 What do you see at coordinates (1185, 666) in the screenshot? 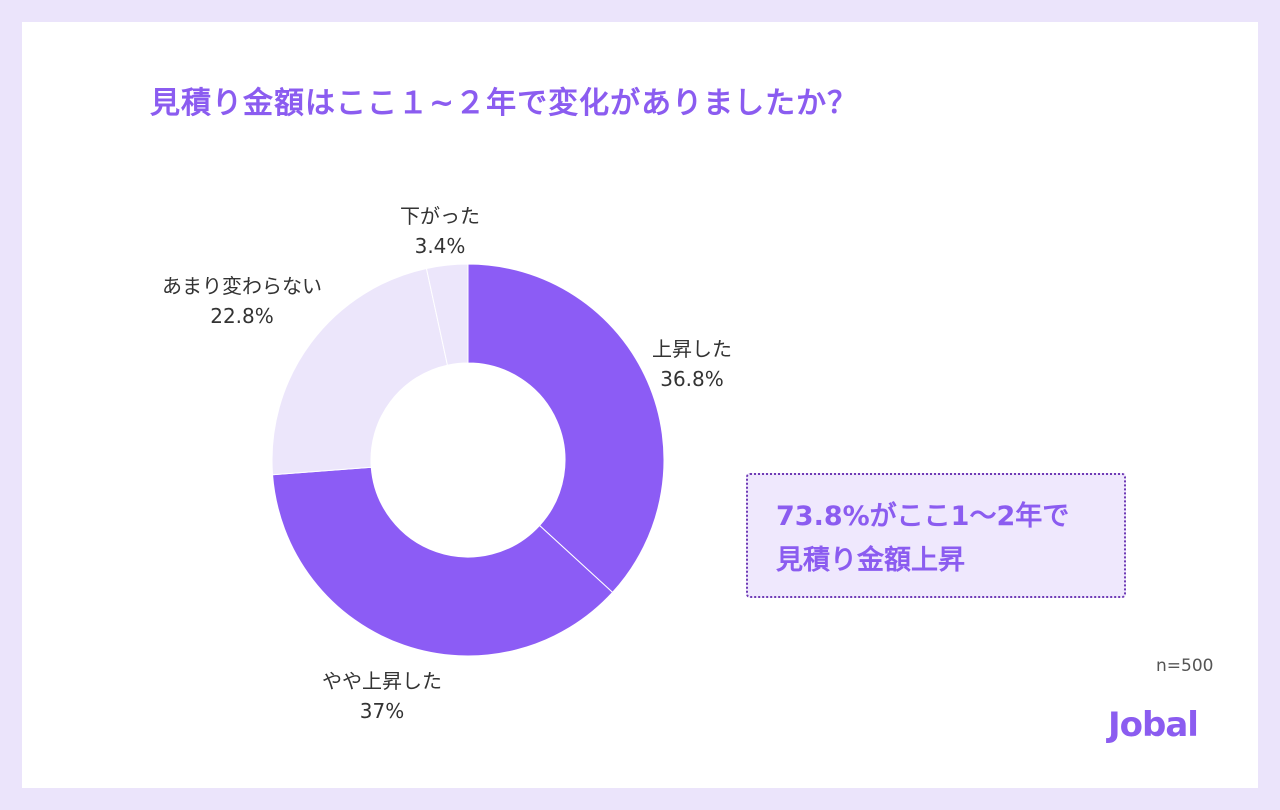
I see `sample-size: n=500` at bounding box center [1185, 666].